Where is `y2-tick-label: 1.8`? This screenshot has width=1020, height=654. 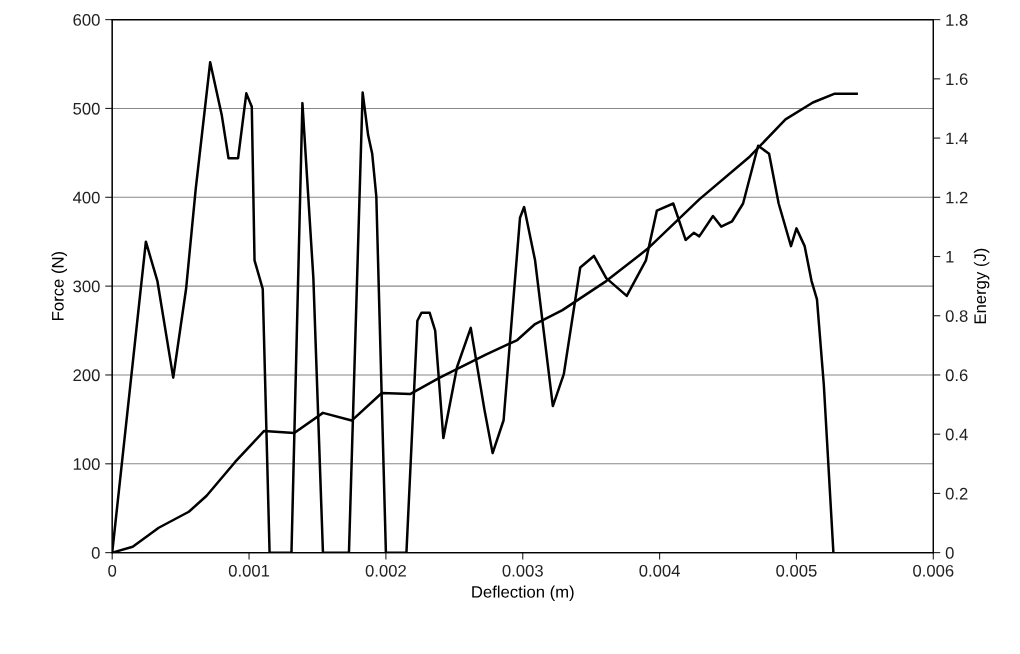 y2-tick-label: 1.8 is located at coordinates (957, 20).